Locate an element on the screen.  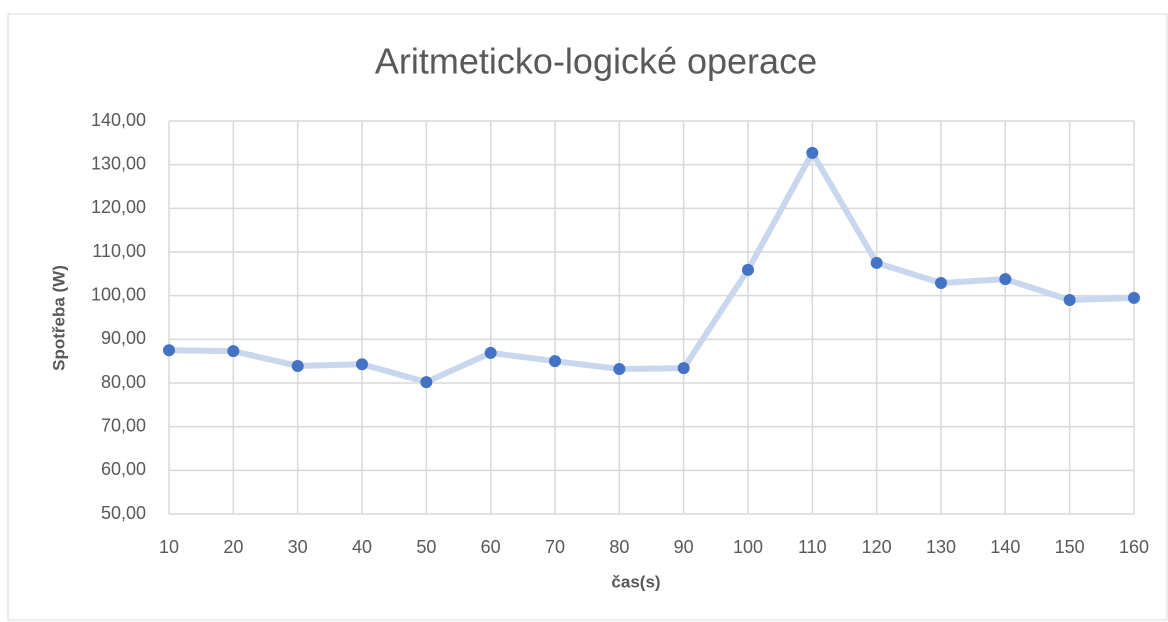
x-tick-label: 120 is located at coordinates (877, 547).